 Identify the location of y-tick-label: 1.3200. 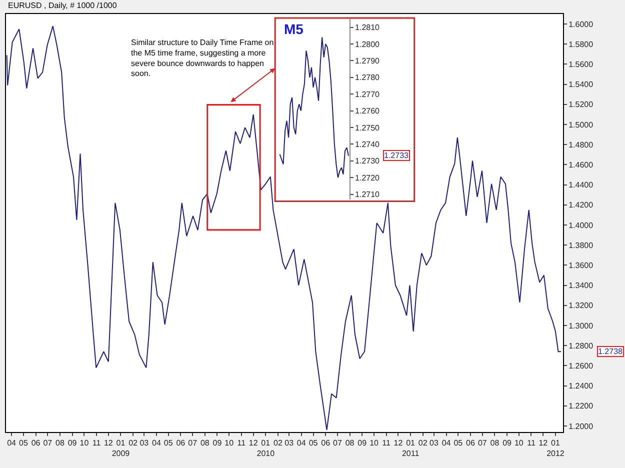
(581, 305).